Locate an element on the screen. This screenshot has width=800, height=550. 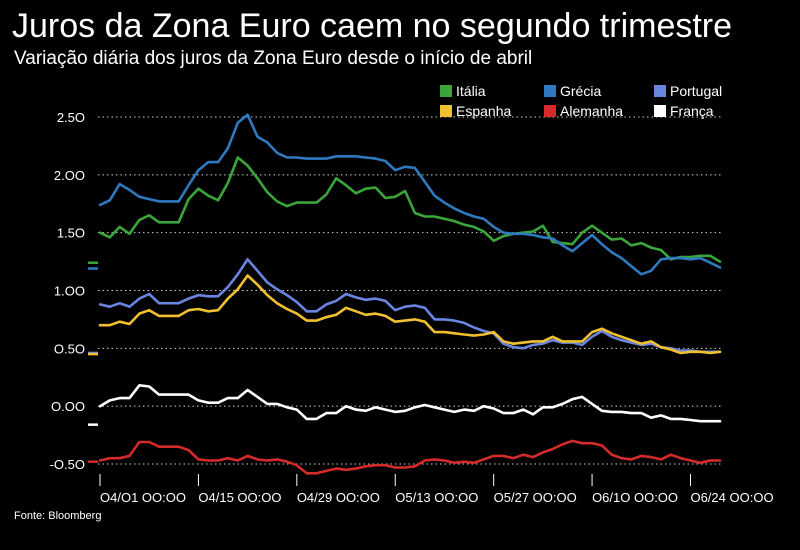
legend-label-franca: França is located at coordinates (692, 111).